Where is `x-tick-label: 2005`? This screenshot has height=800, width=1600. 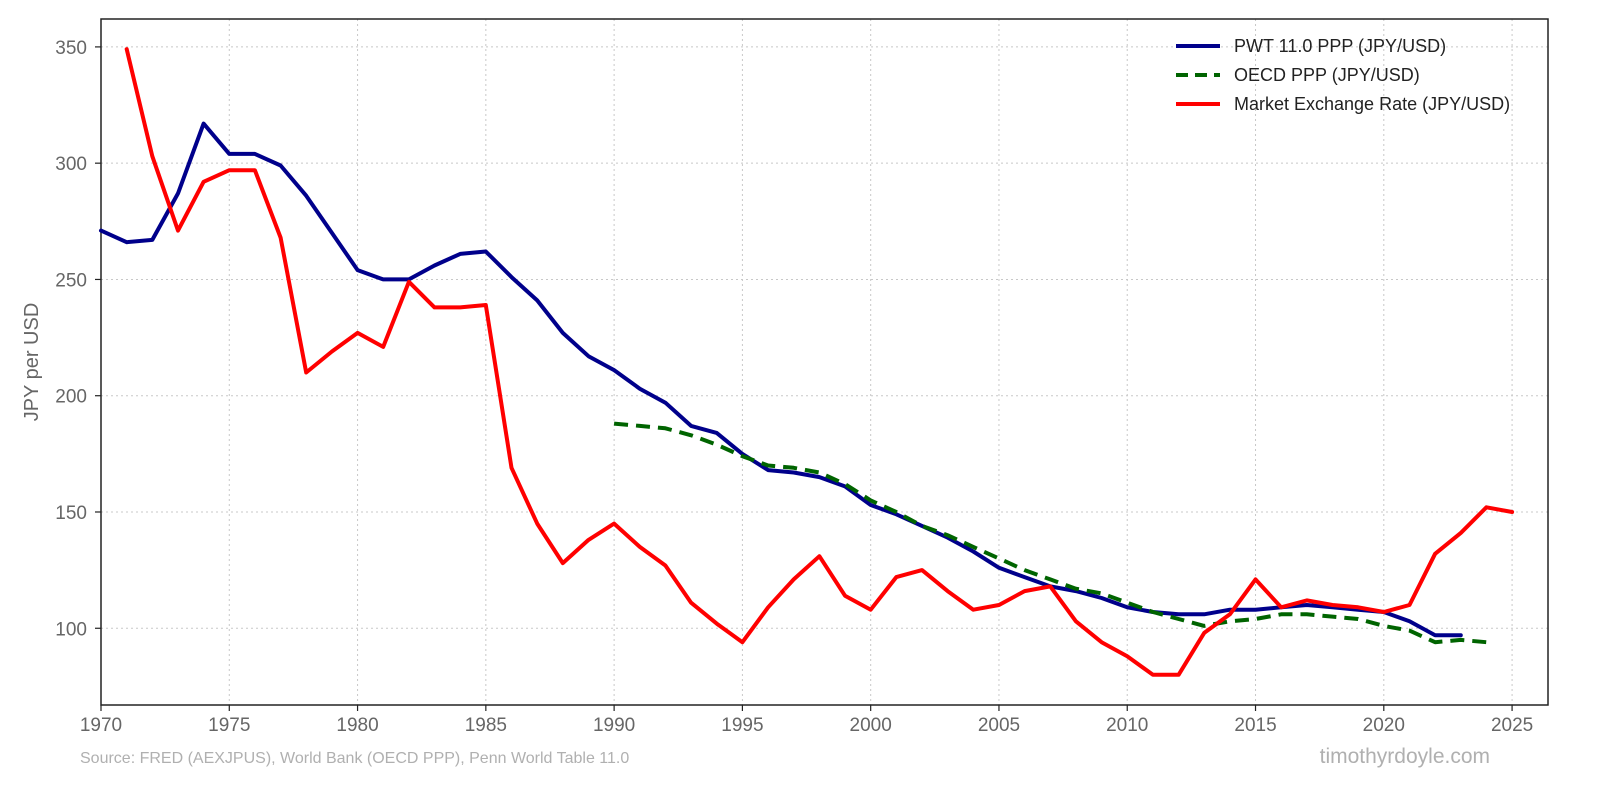 x-tick-label: 2005 is located at coordinates (999, 725).